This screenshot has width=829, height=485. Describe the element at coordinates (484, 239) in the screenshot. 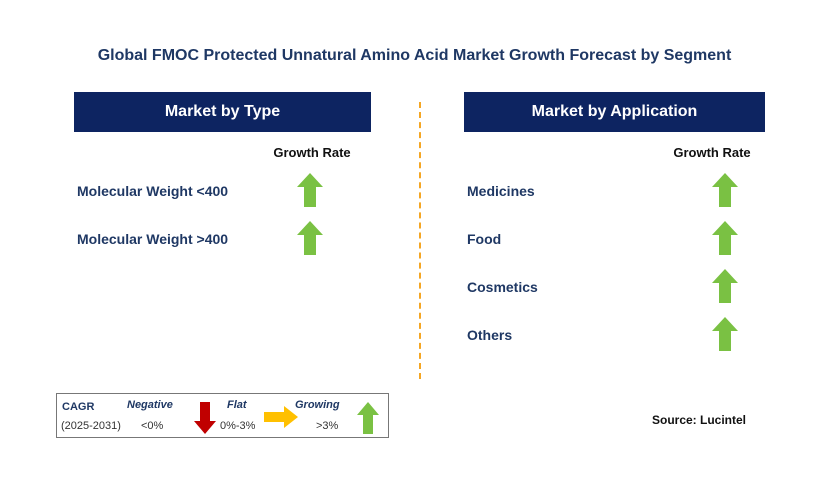

I see `application-row-label: Food` at that location.